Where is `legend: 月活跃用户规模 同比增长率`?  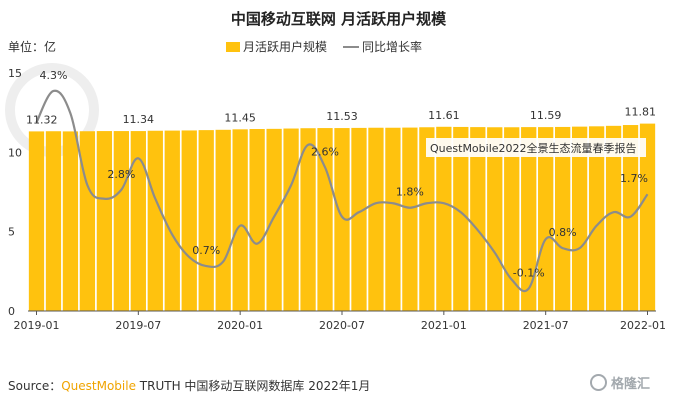 legend: 月活跃用户规模 同比增长率 is located at coordinates (324, 46).